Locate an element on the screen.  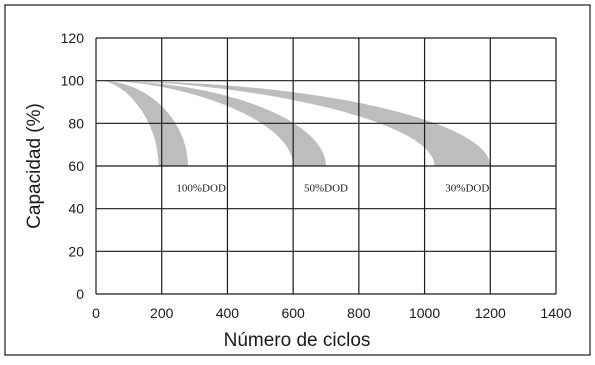
band-label-1: 50%DOD is located at coordinates (326, 188).